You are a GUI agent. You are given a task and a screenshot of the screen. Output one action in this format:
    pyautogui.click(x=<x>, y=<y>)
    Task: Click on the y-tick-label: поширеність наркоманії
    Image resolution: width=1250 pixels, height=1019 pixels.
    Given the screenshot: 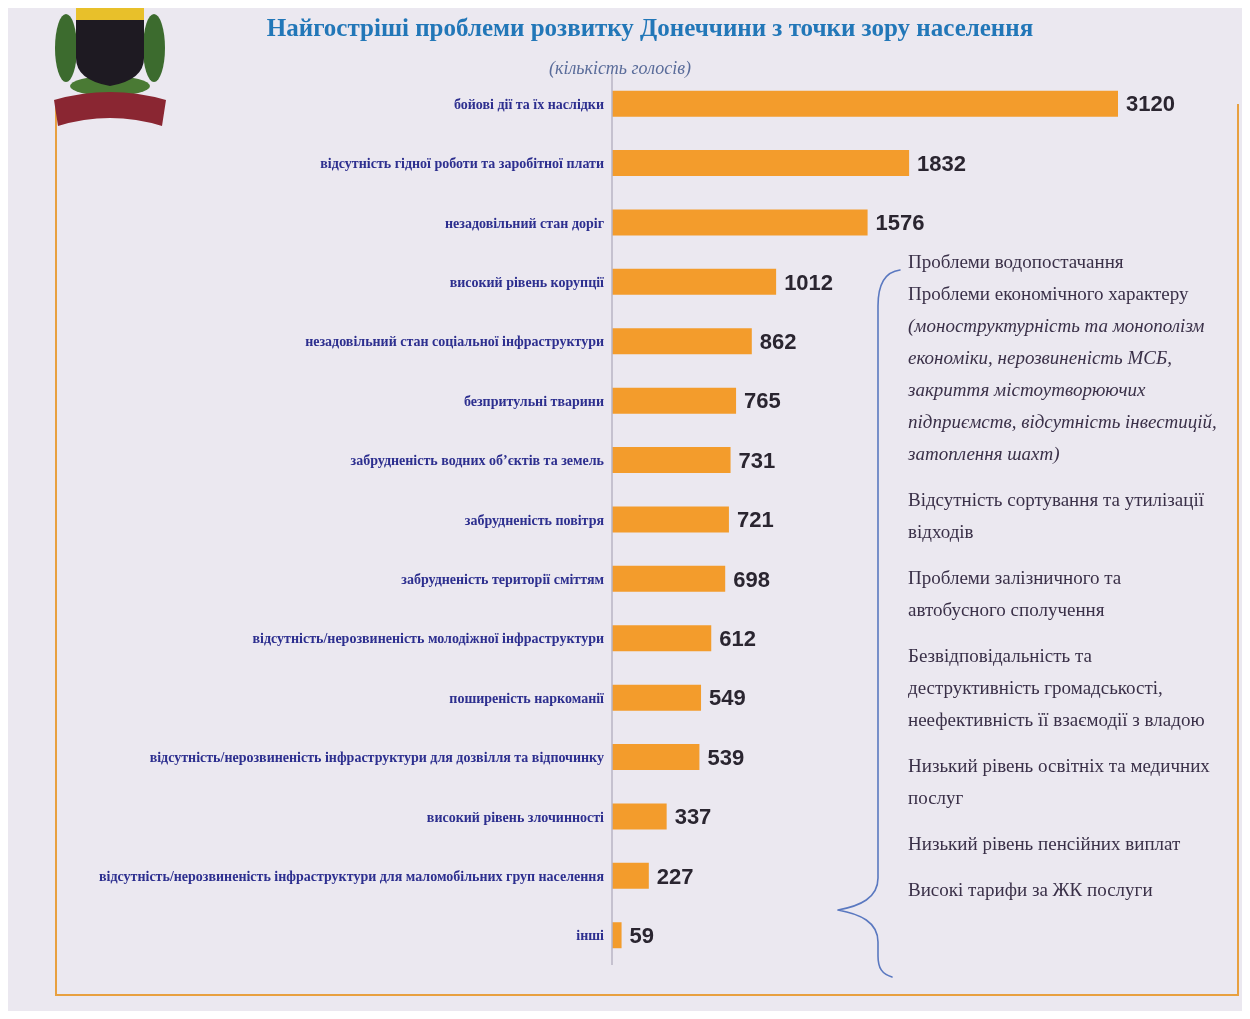 What is the action you would take?
    pyautogui.click(x=527, y=698)
    